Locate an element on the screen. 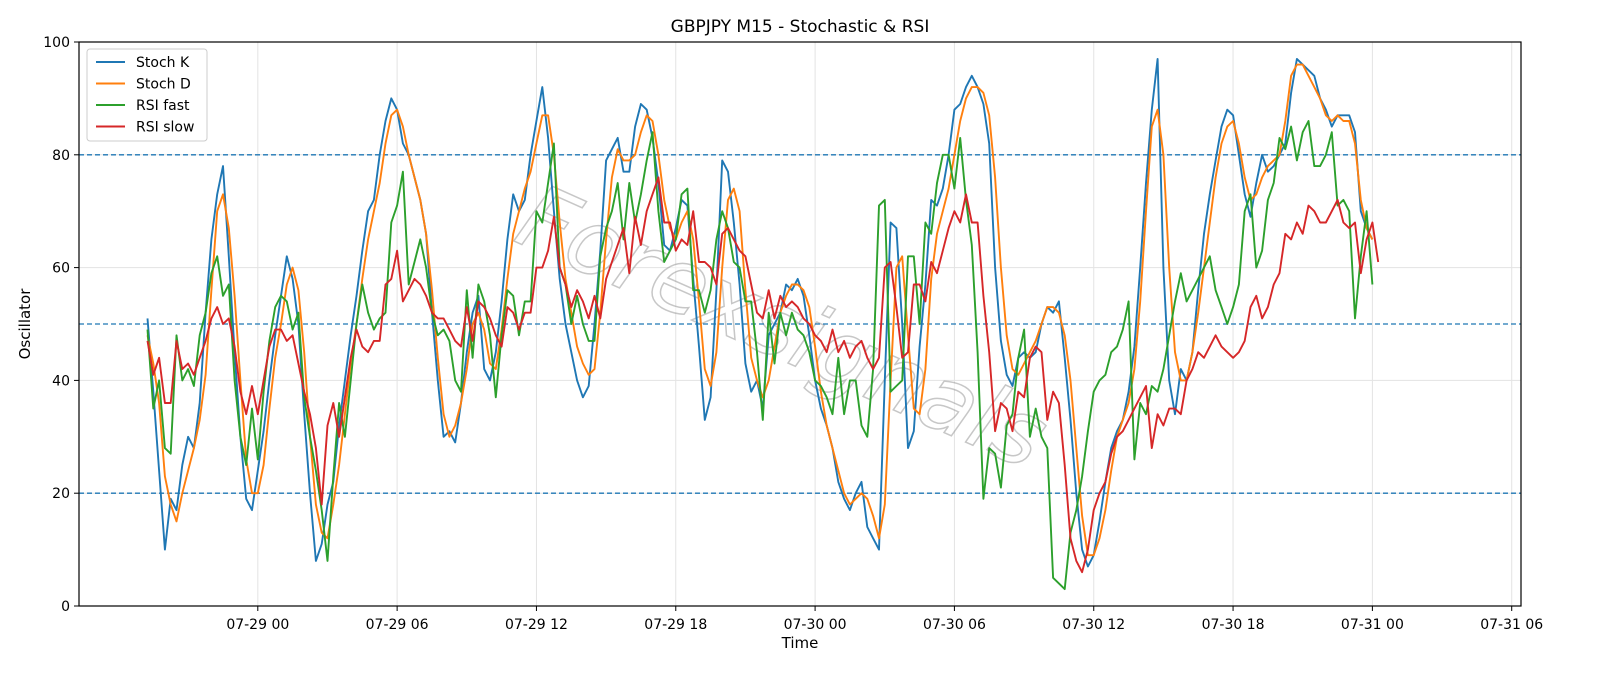 The height and width of the screenshot is (686, 1600). x-tick-label: 07-30 18 is located at coordinates (1233, 625).